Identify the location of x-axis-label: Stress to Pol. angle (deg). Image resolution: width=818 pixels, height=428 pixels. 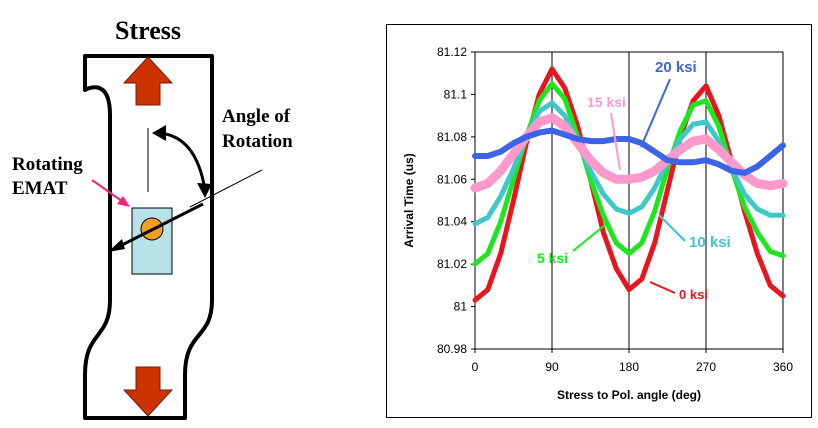
(629, 395).